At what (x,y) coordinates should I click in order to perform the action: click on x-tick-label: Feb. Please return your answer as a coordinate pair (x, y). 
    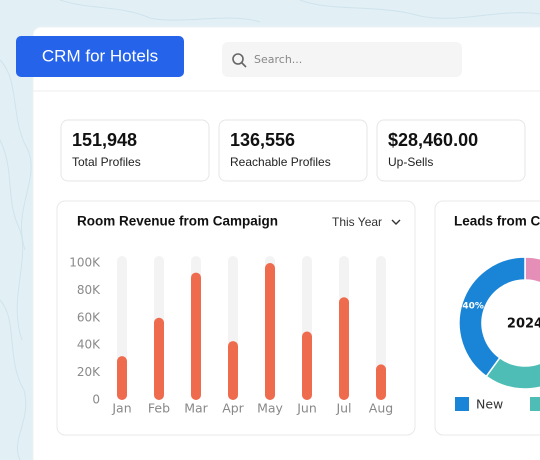
    Looking at the image, I should click on (159, 408).